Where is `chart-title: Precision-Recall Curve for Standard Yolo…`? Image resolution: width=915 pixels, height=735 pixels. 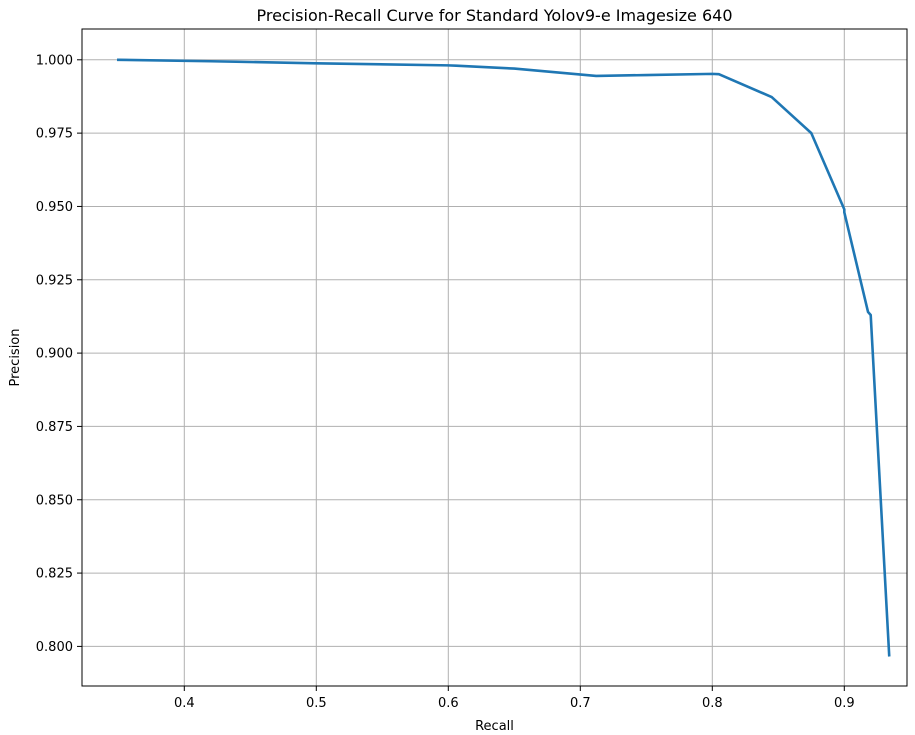
chart-title: Precision-Recall Curve for Standard Yolo… is located at coordinates (494, 15).